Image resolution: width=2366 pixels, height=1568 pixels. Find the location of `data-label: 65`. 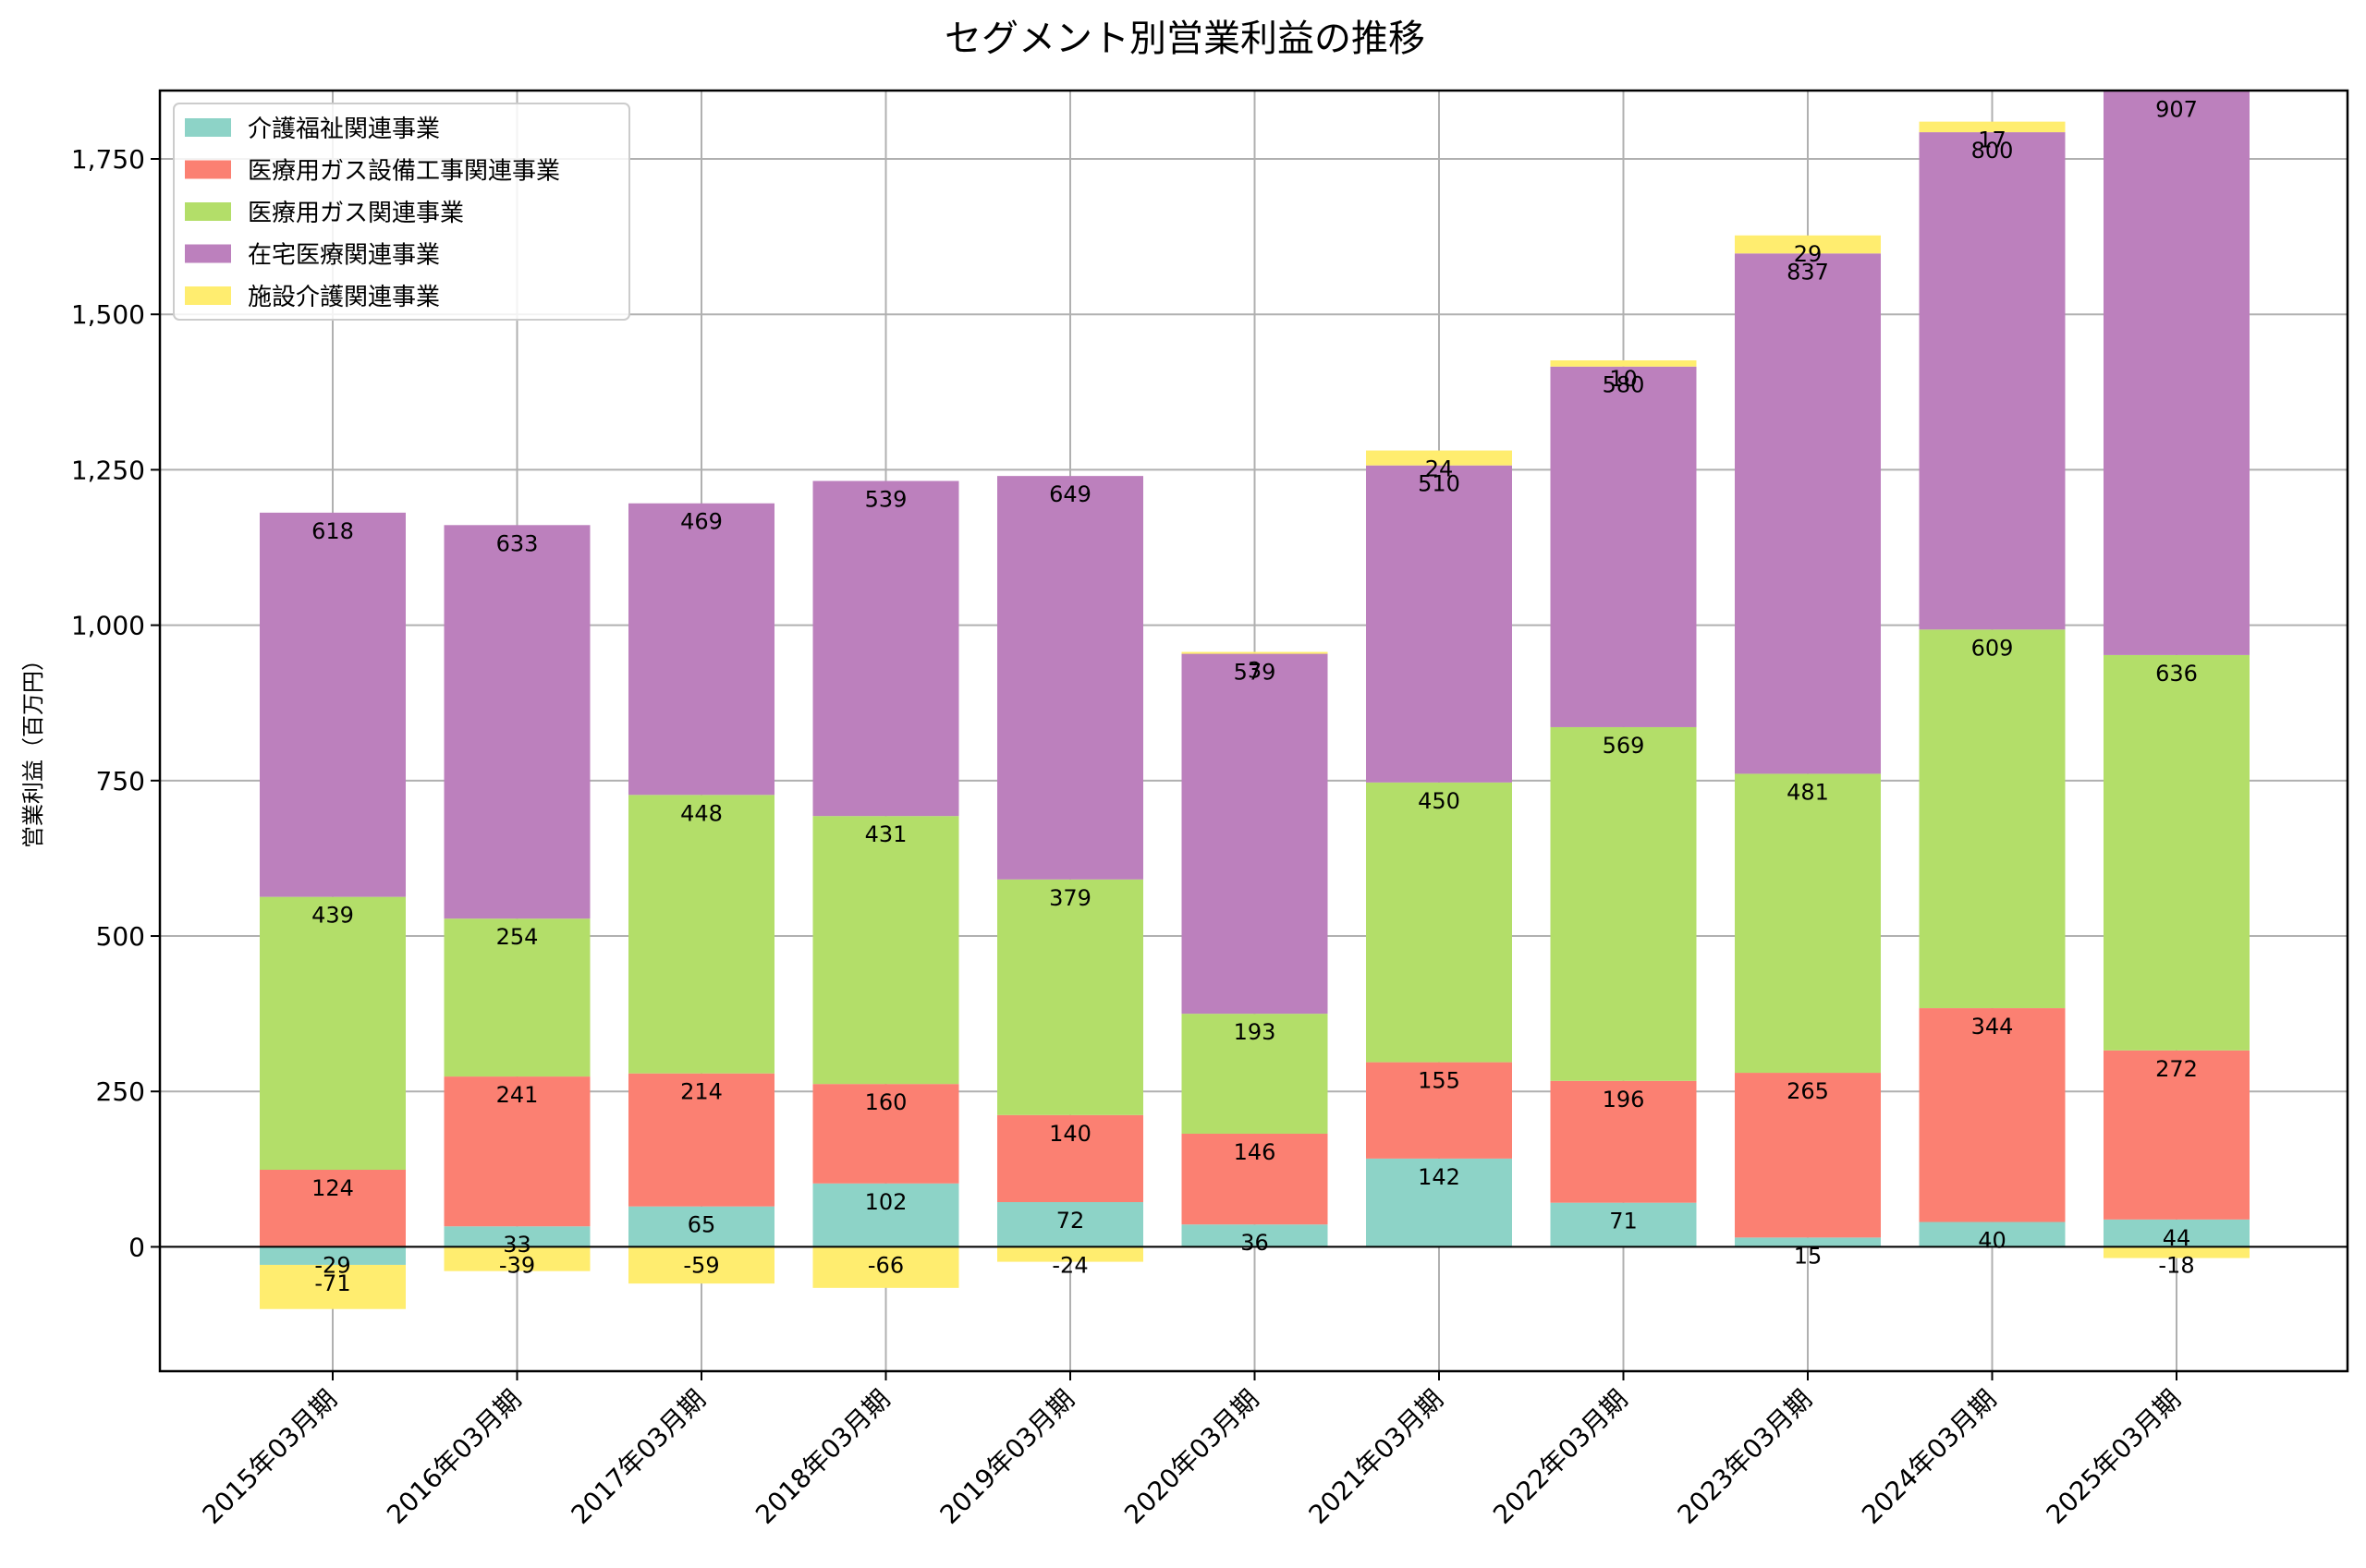

data-label: 65 is located at coordinates (702, 1225).